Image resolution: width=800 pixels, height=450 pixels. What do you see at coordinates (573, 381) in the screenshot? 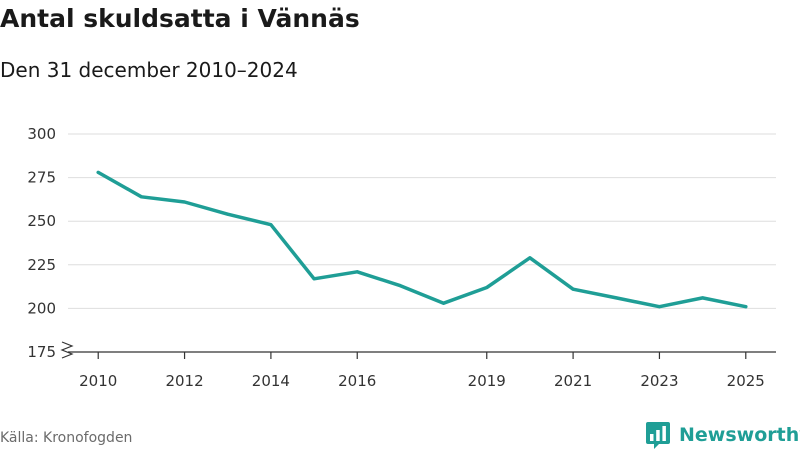
I see `x-tick-label: 2021` at bounding box center [573, 381].